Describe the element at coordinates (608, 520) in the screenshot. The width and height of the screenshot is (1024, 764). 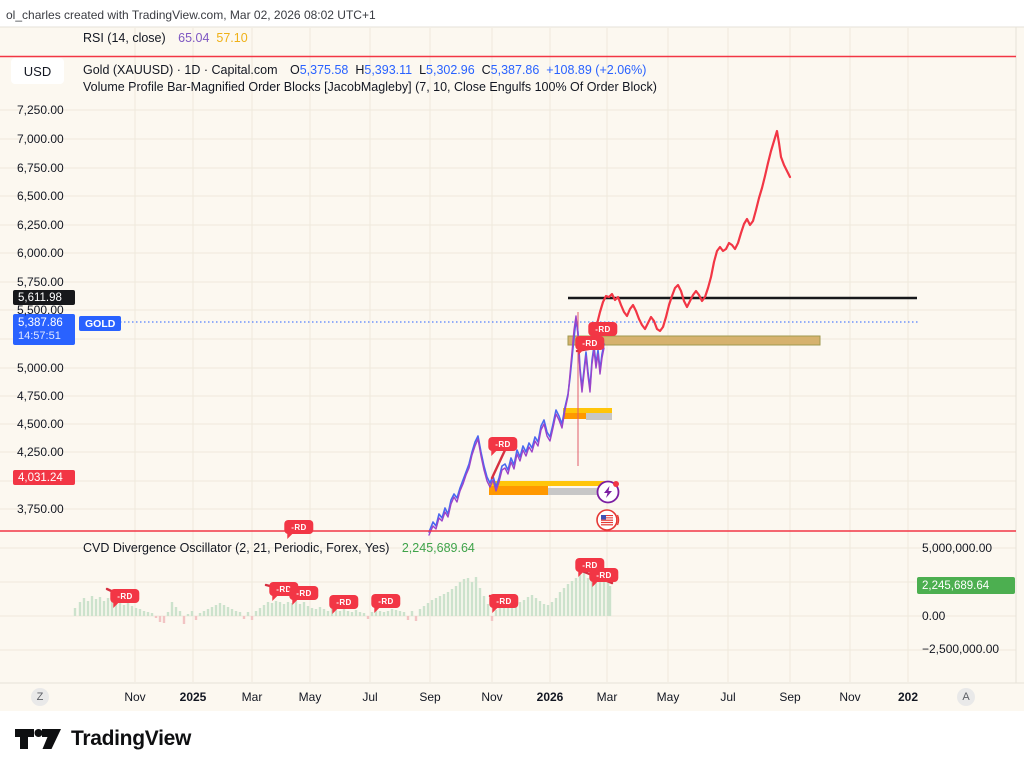
I see `us-flag-signal-icon` at that location.